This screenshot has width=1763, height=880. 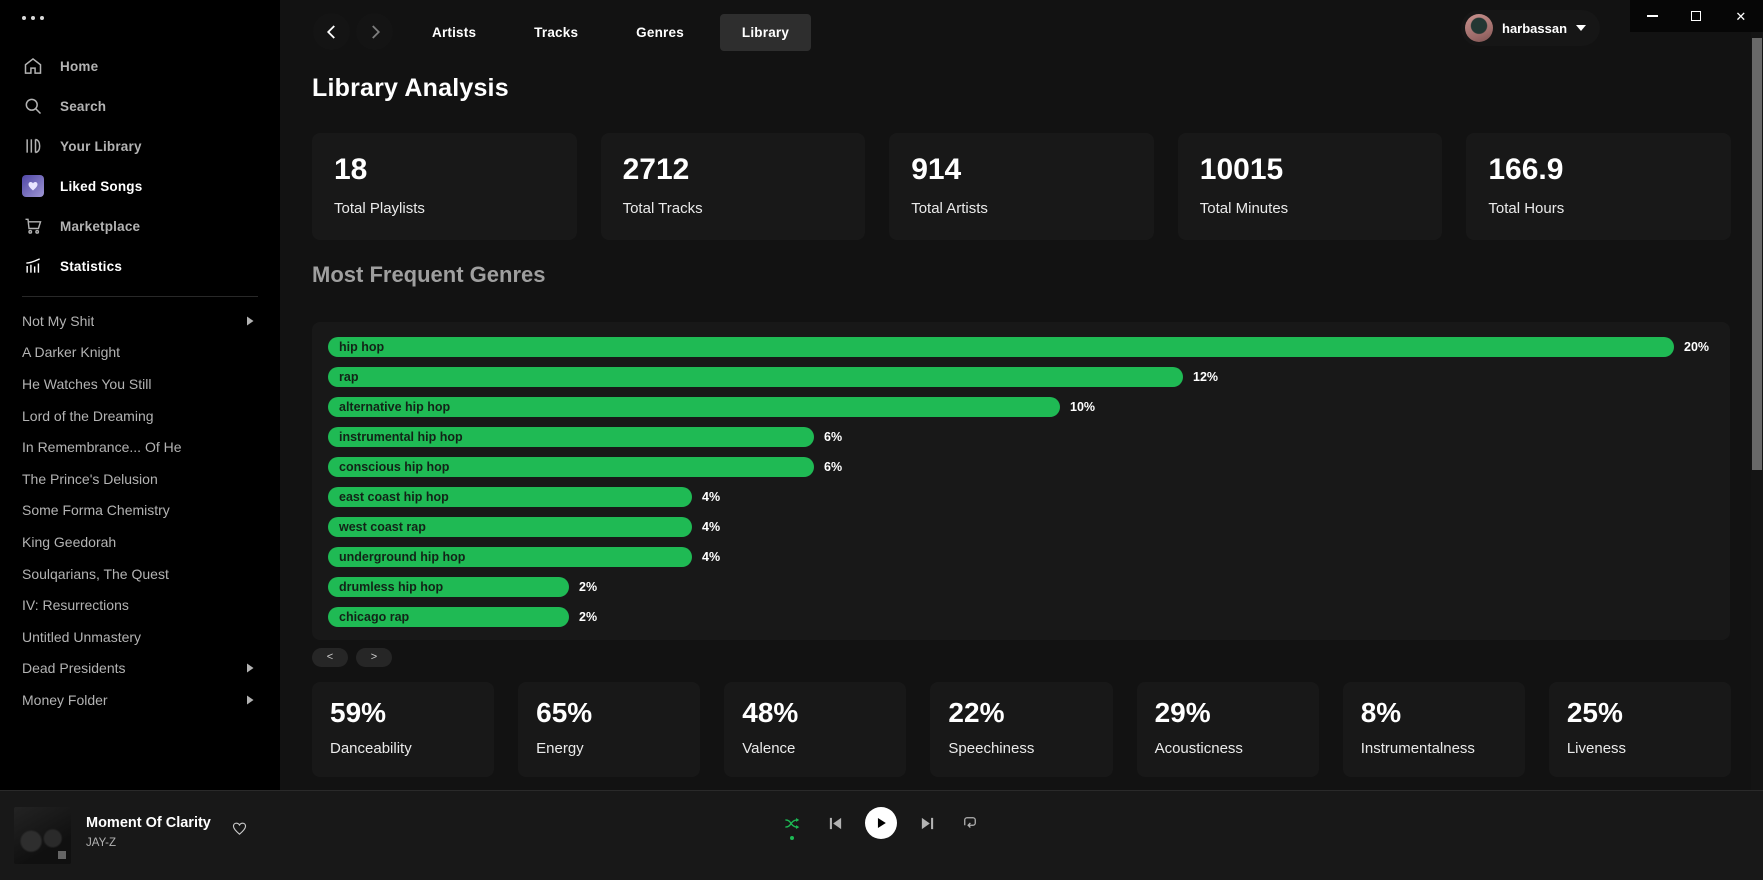 I want to click on sidebar-item-marketplace: Marketplace, so click(x=140, y=226).